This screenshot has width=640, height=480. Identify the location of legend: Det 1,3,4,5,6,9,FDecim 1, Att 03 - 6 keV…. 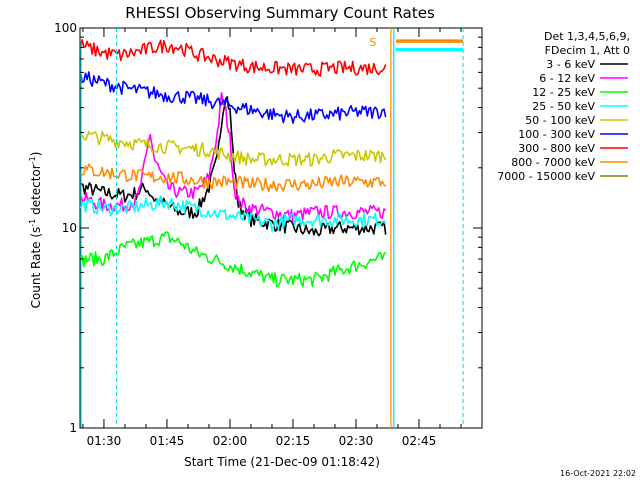
(563, 106).